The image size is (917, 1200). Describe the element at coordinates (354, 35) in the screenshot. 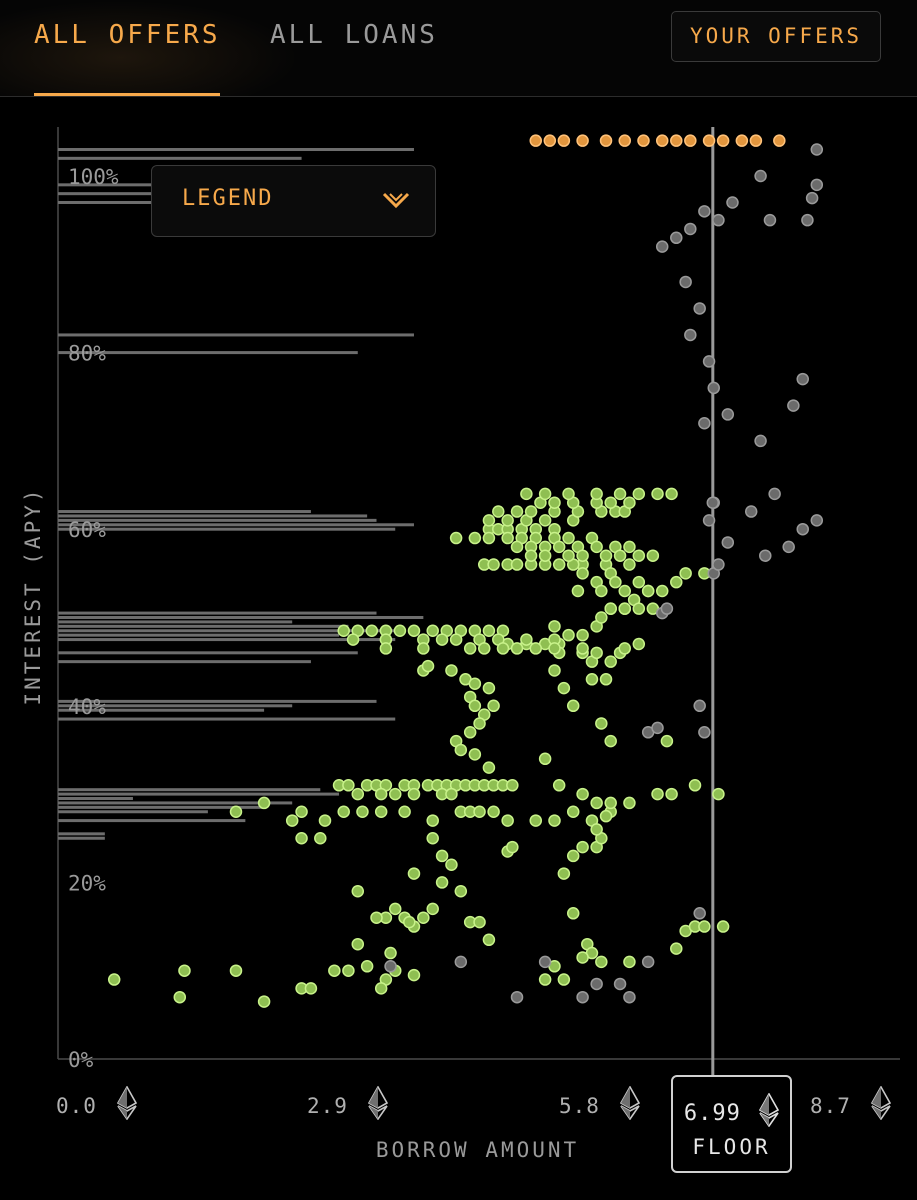

I see `tab-all-loans: ALL LOANS` at that location.